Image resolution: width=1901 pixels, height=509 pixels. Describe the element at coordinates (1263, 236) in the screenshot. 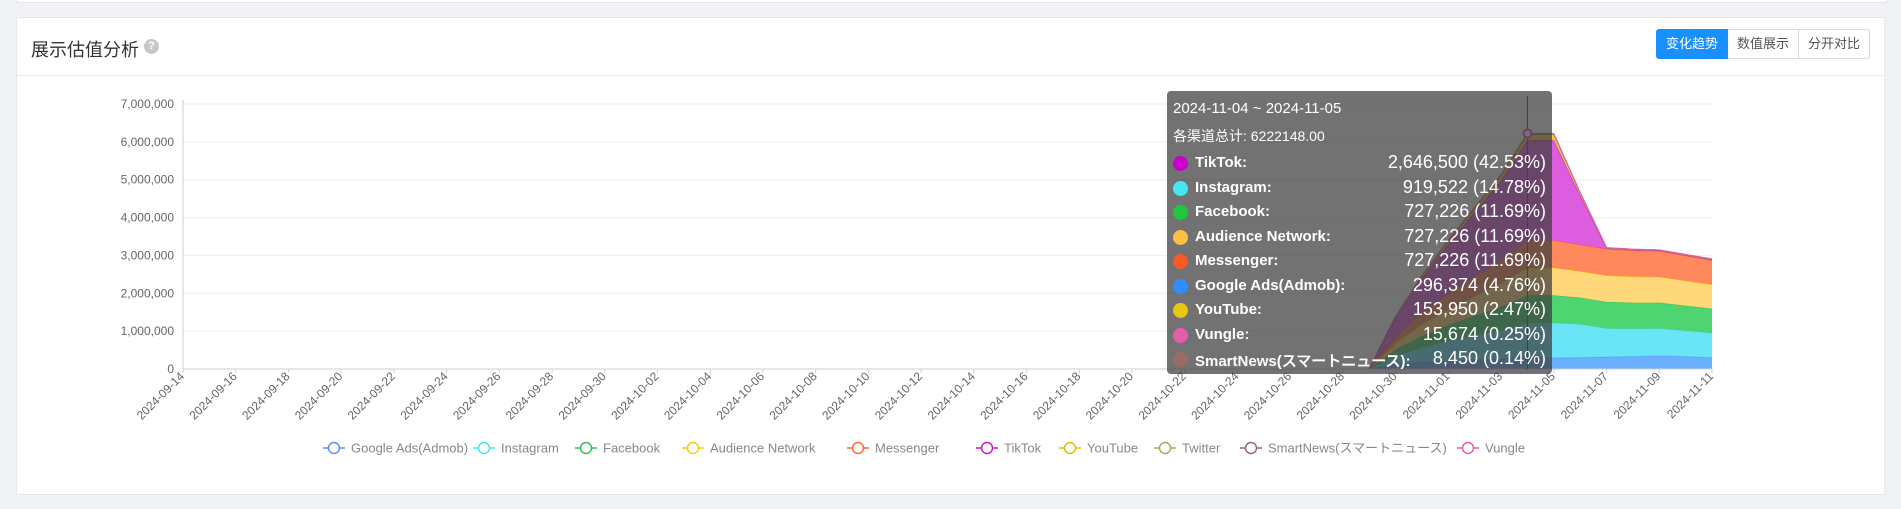

I see `tooltip-series-name: Audience Network:` at that location.